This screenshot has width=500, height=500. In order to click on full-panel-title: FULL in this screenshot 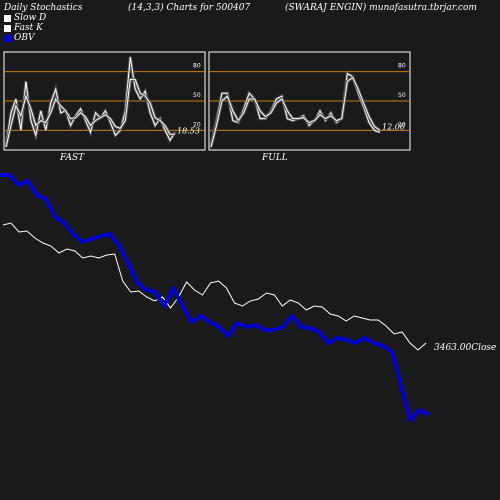, I will do `click(275, 158)`.